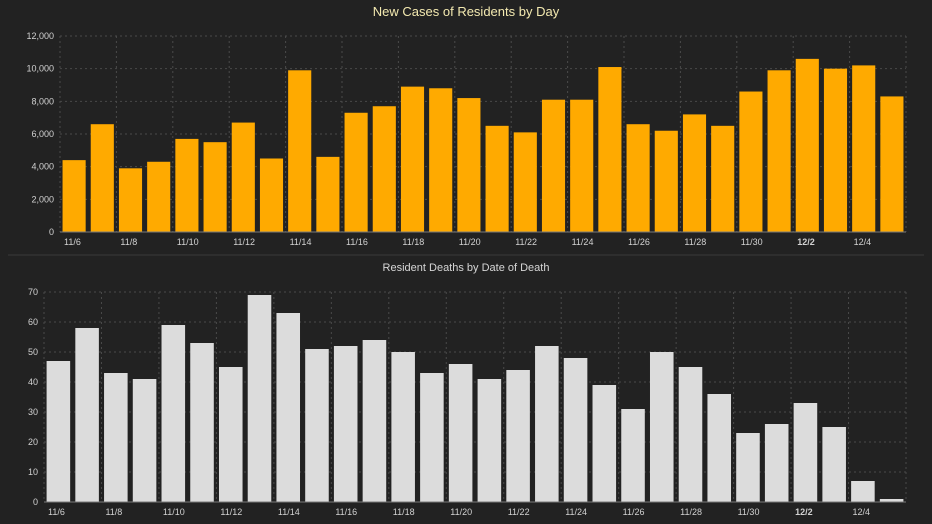 Image resolution: width=932 pixels, height=524 pixels. I want to click on deaths-x-tick-label: 12/2, so click(804, 512).